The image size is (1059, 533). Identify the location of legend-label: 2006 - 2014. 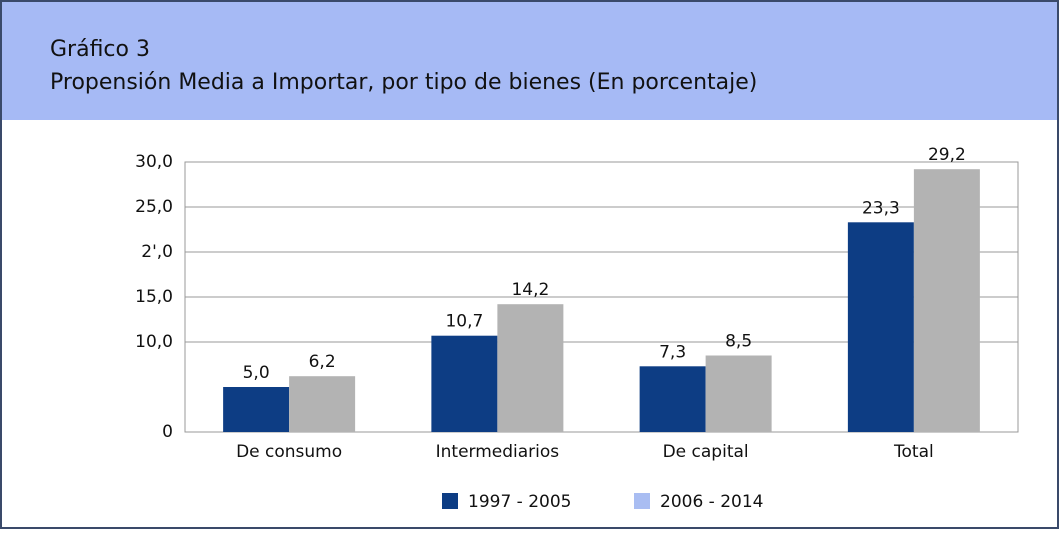
(711, 502).